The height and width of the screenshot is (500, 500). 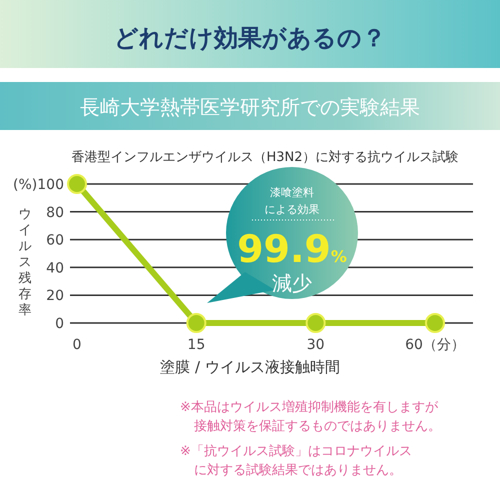 What do you see at coordinates (250, 38) in the screenshot?
I see `chart-title: どれだけ効果があるの？` at bounding box center [250, 38].